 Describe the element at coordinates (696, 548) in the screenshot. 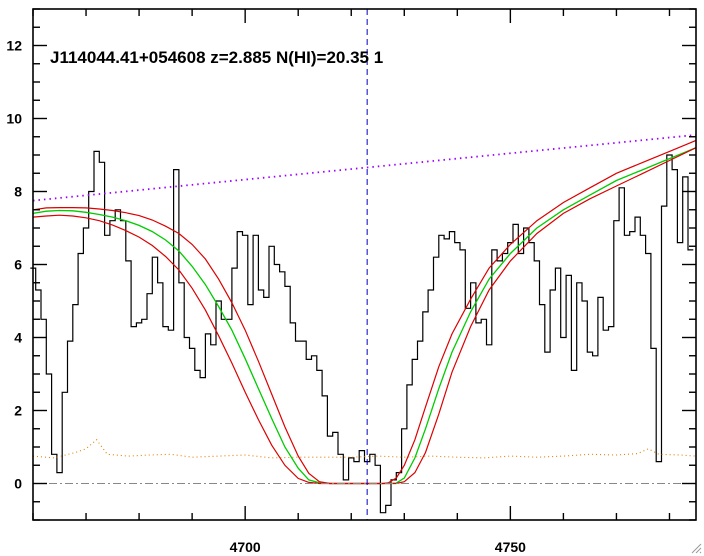

I see `resize-grip-icon` at that location.